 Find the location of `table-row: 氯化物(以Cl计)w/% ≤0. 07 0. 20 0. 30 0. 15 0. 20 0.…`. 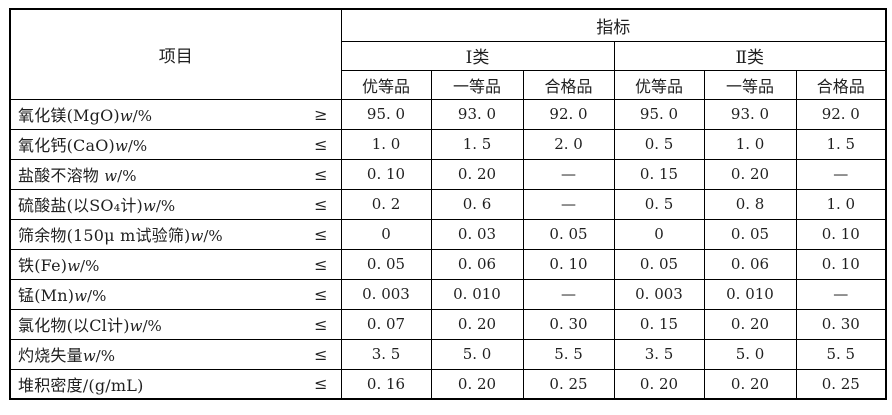

table-row: 氯化物(以Cl计)w/% ≤0. 07 0. 20 0. 30 0. 15 0. 20 0.… is located at coordinates (448, 324).